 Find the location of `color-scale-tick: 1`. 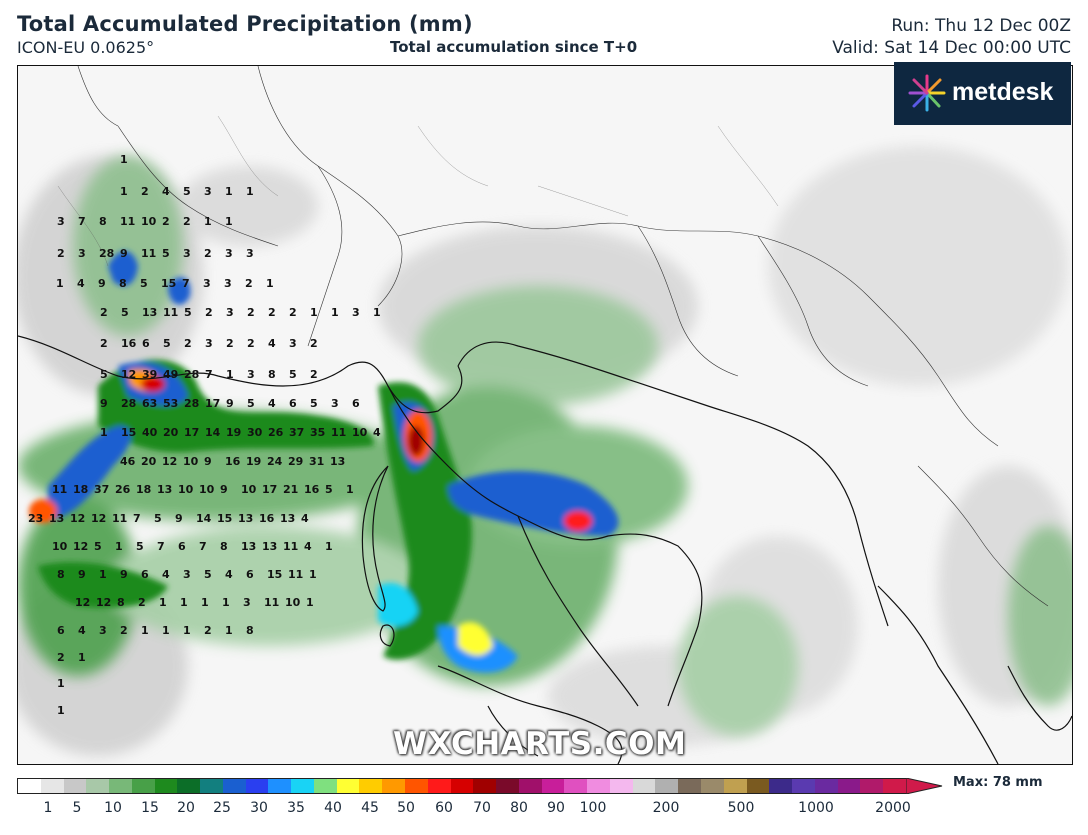

color-scale-tick: 1 is located at coordinates (48, 808).